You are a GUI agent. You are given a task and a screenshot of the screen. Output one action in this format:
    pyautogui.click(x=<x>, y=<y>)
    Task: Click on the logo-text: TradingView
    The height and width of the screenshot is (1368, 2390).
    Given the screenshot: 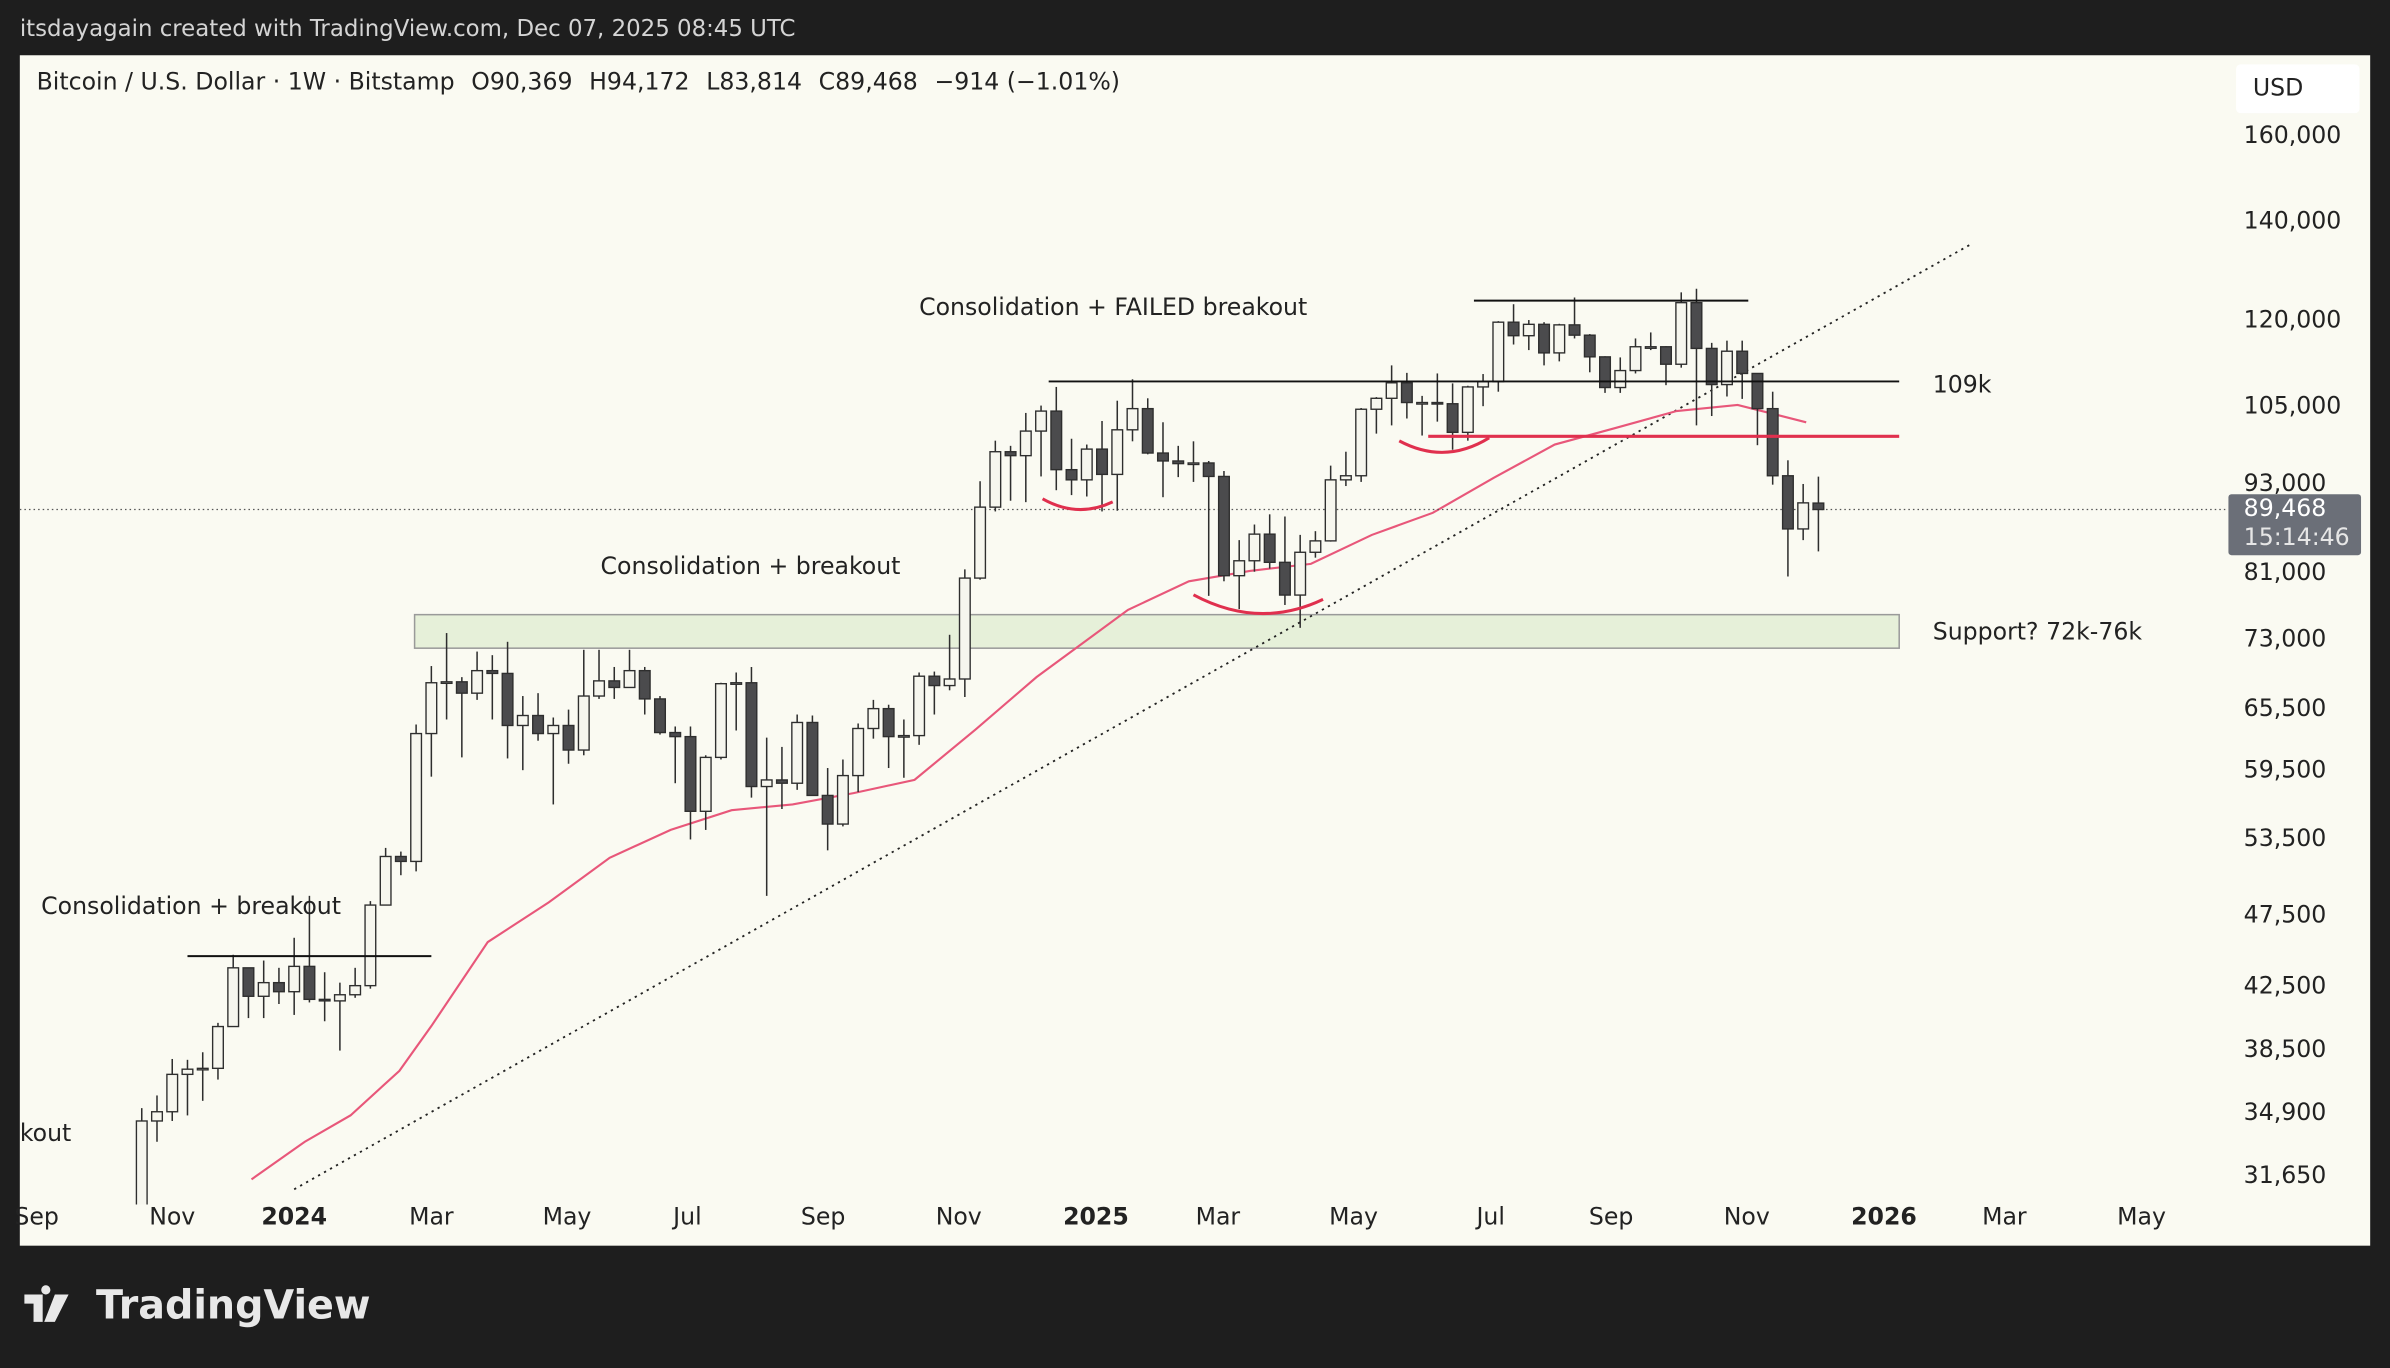 What is the action you would take?
    pyautogui.click(x=233, y=1306)
    